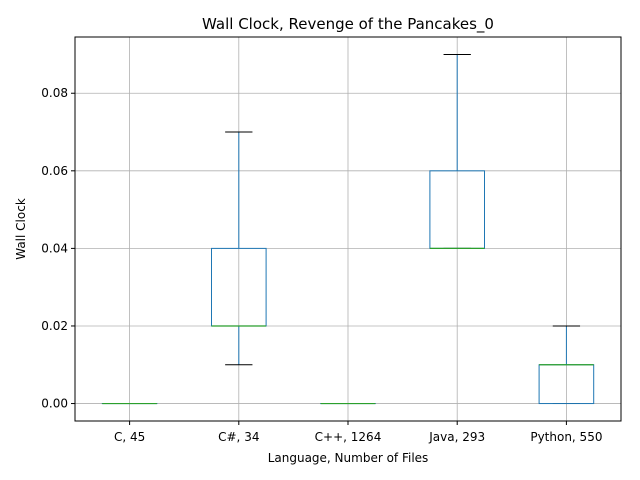  I want to click on chart-title: Wall Clock, Revenge of the Pancakes_0, so click(348, 24).